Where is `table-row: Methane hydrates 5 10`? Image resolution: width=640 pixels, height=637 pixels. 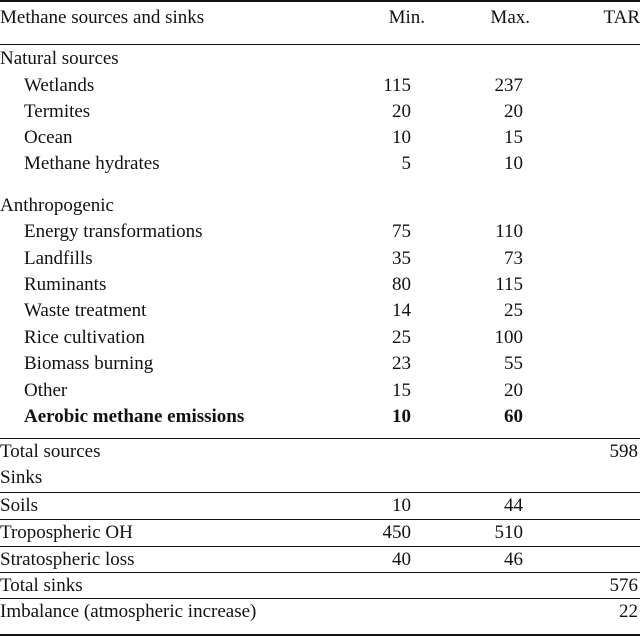 table-row: Methane hydrates 5 10 is located at coordinates (320, 164).